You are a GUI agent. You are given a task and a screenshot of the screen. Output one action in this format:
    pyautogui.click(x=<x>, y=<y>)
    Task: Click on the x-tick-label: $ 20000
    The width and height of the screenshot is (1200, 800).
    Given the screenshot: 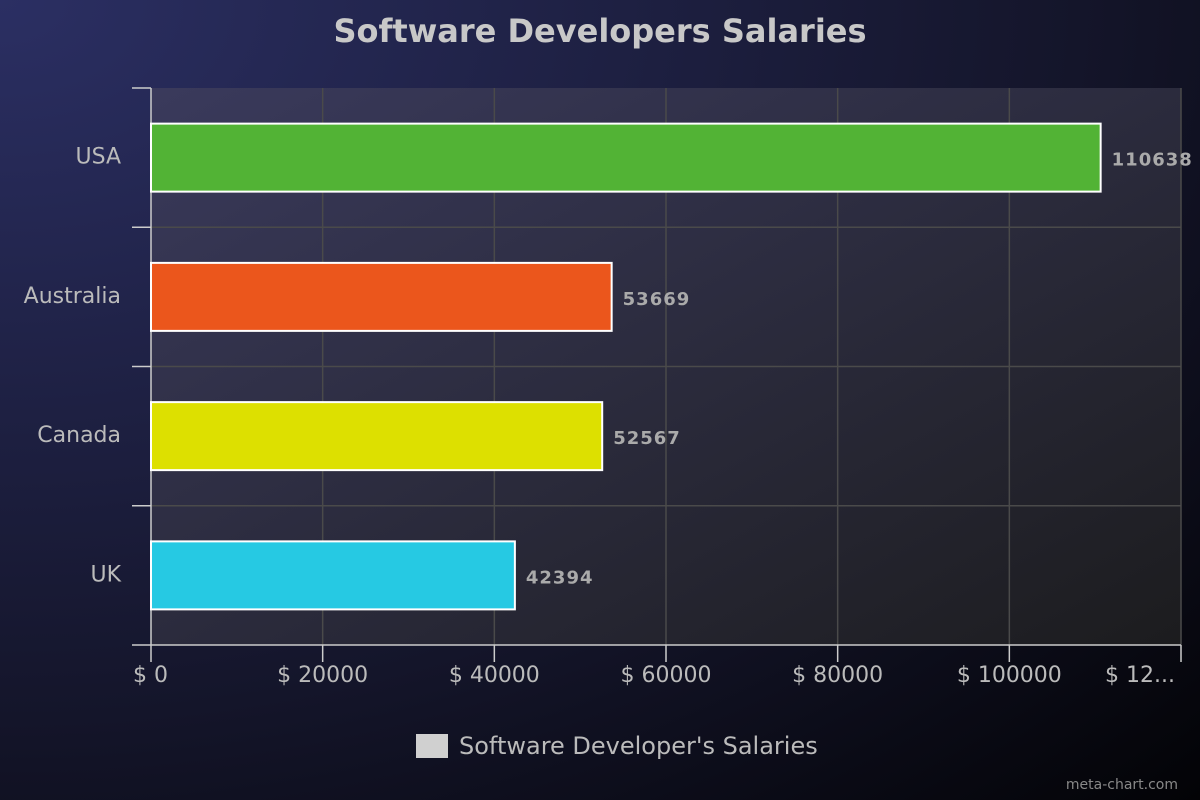 What is the action you would take?
    pyautogui.click(x=322, y=675)
    